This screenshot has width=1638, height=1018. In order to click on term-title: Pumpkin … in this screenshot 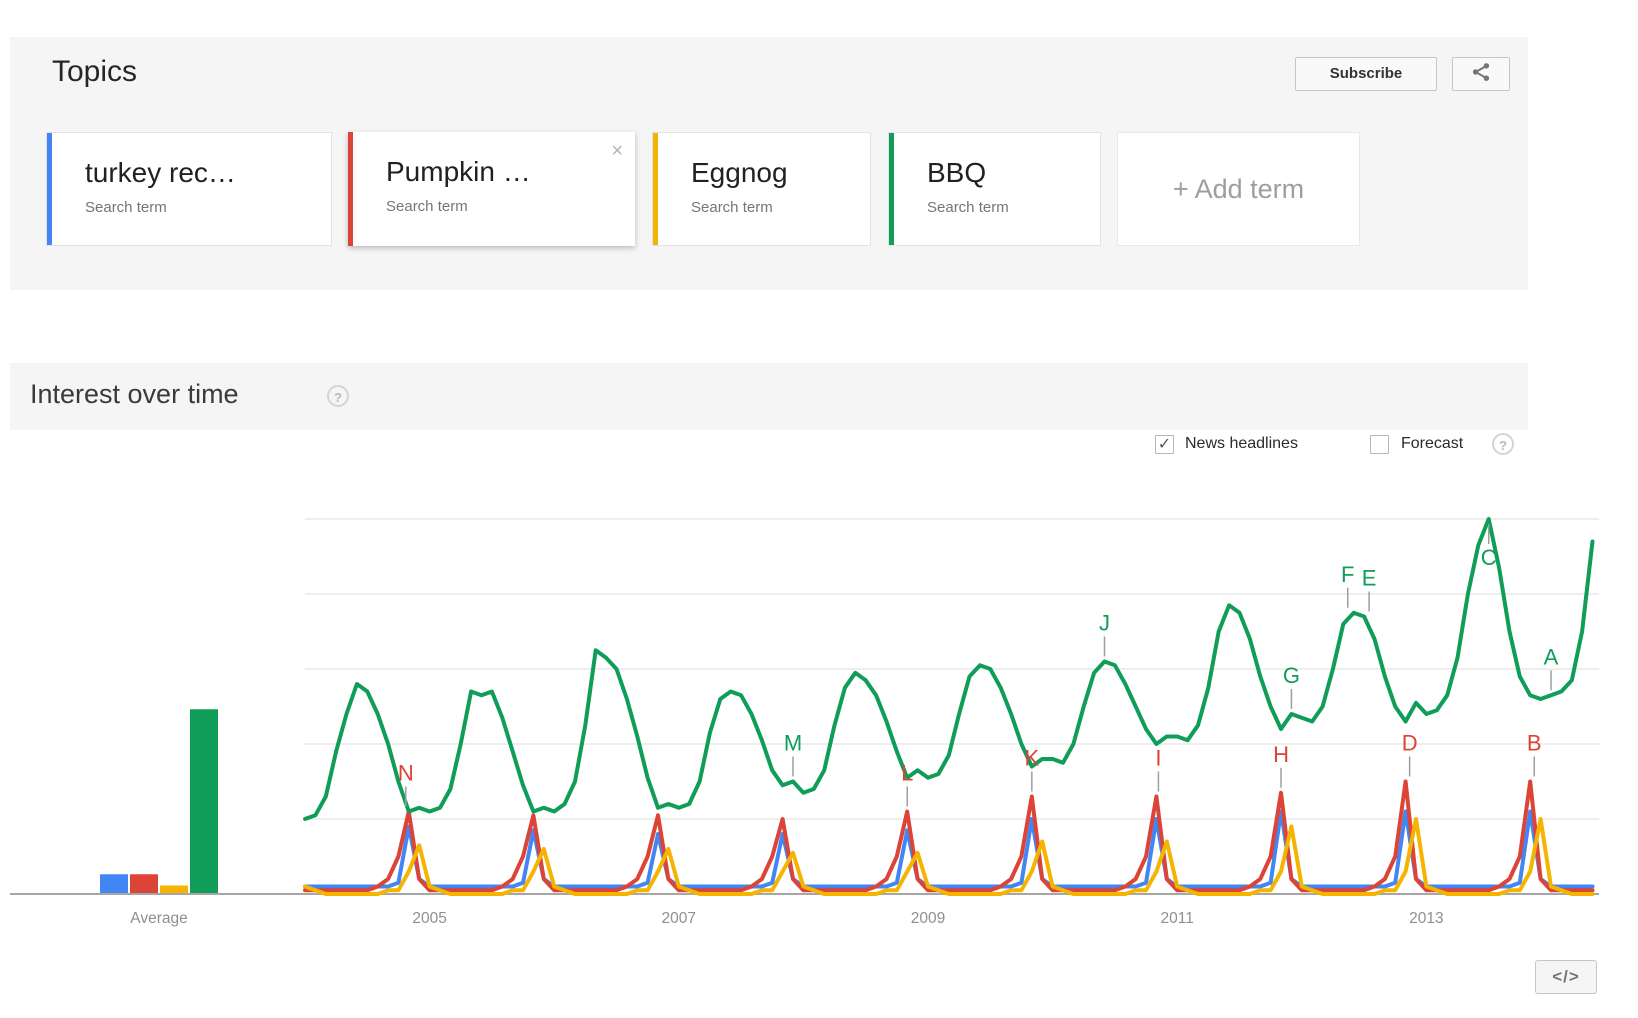, I will do `click(458, 171)`.